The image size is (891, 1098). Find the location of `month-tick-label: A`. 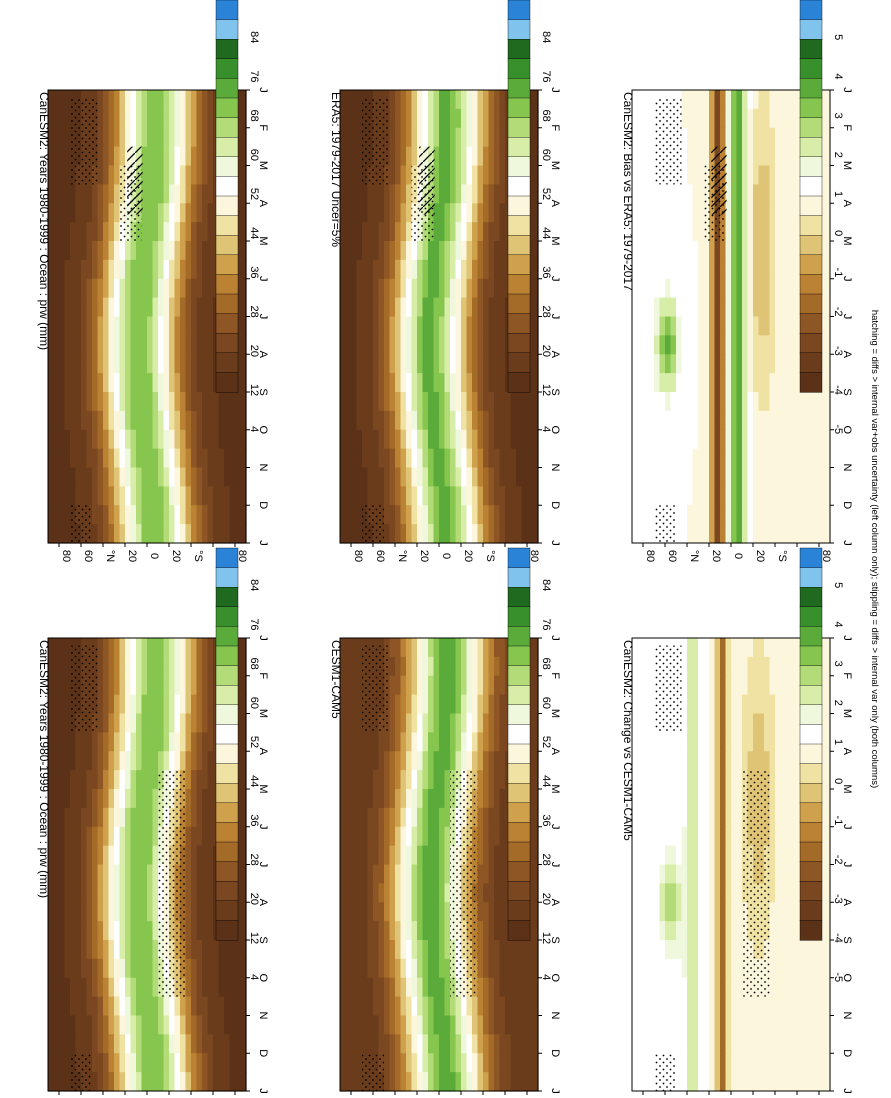

month-tick-label: A is located at coordinates (847, 204).